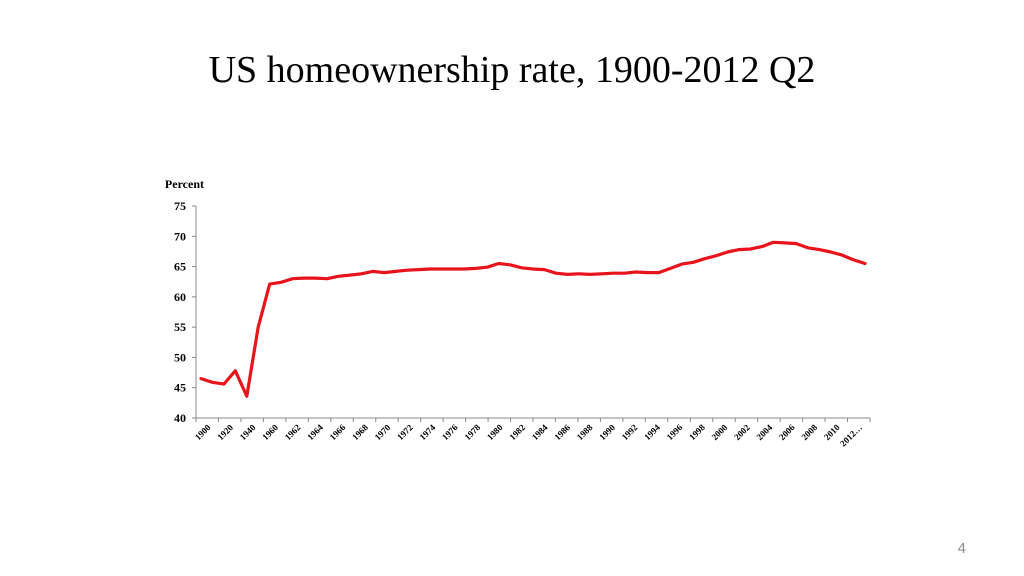  Describe the element at coordinates (585, 432) in the screenshot. I see `x-tick-label: 1988` at that location.